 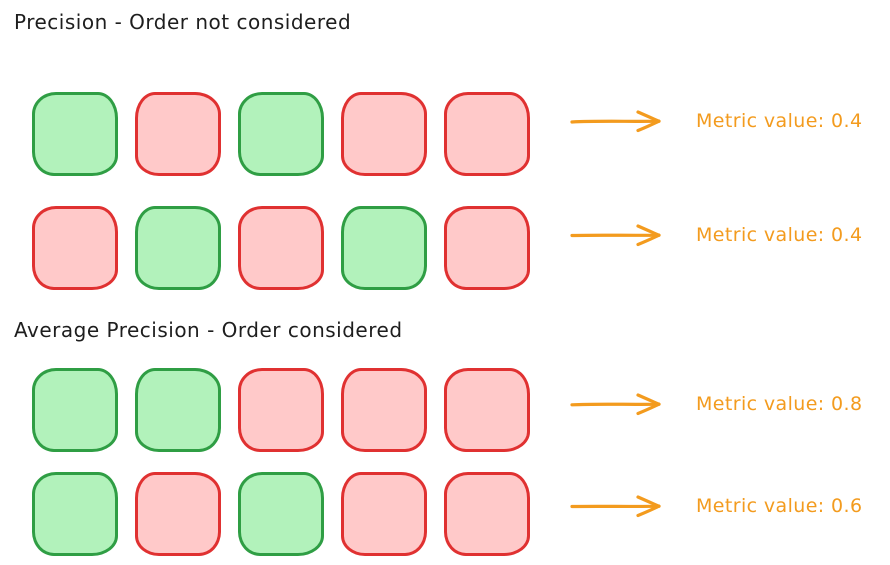 I want to click on metric-group-precision-2: Metric value: 0.4, so click(x=716, y=235).